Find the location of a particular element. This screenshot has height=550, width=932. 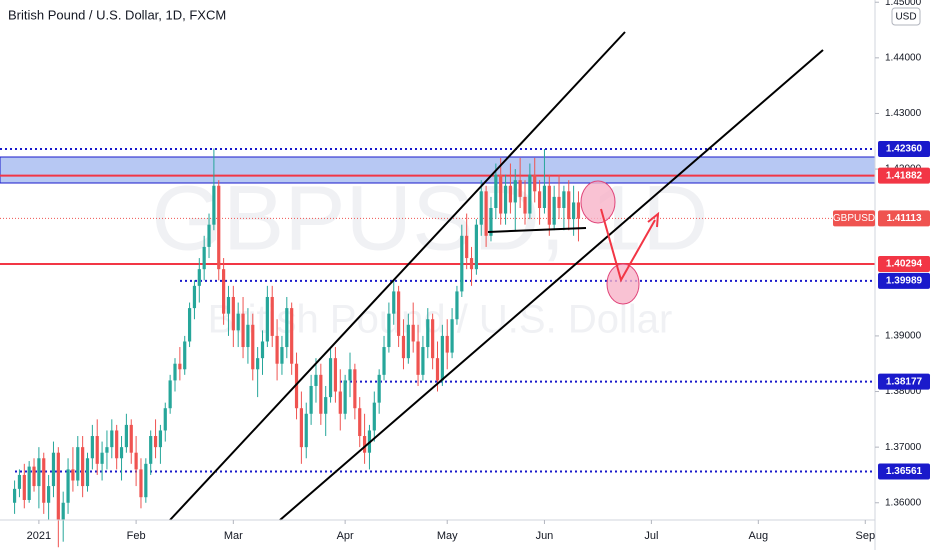

symbol-box is located at coordinates (854, 218).